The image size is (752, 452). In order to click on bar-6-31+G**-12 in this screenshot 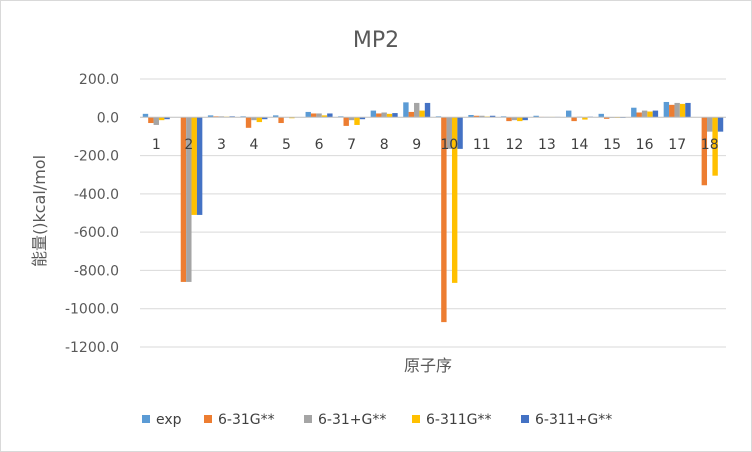, I will do `click(514, 119)`.